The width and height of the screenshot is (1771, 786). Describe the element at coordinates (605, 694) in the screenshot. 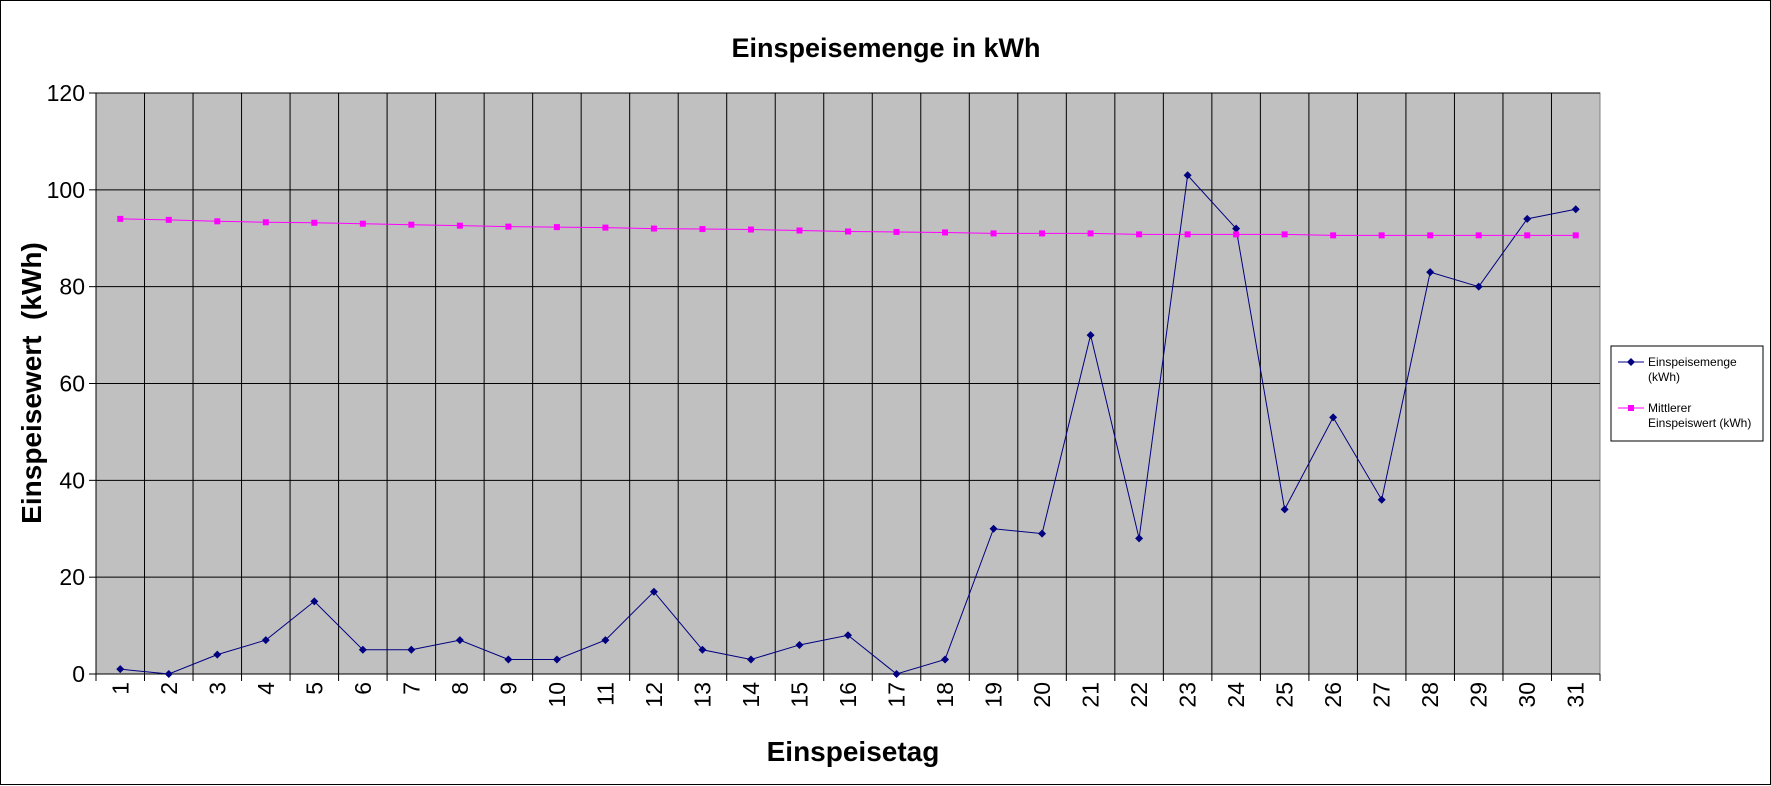

I see `x-tick-label: 11` at that location.